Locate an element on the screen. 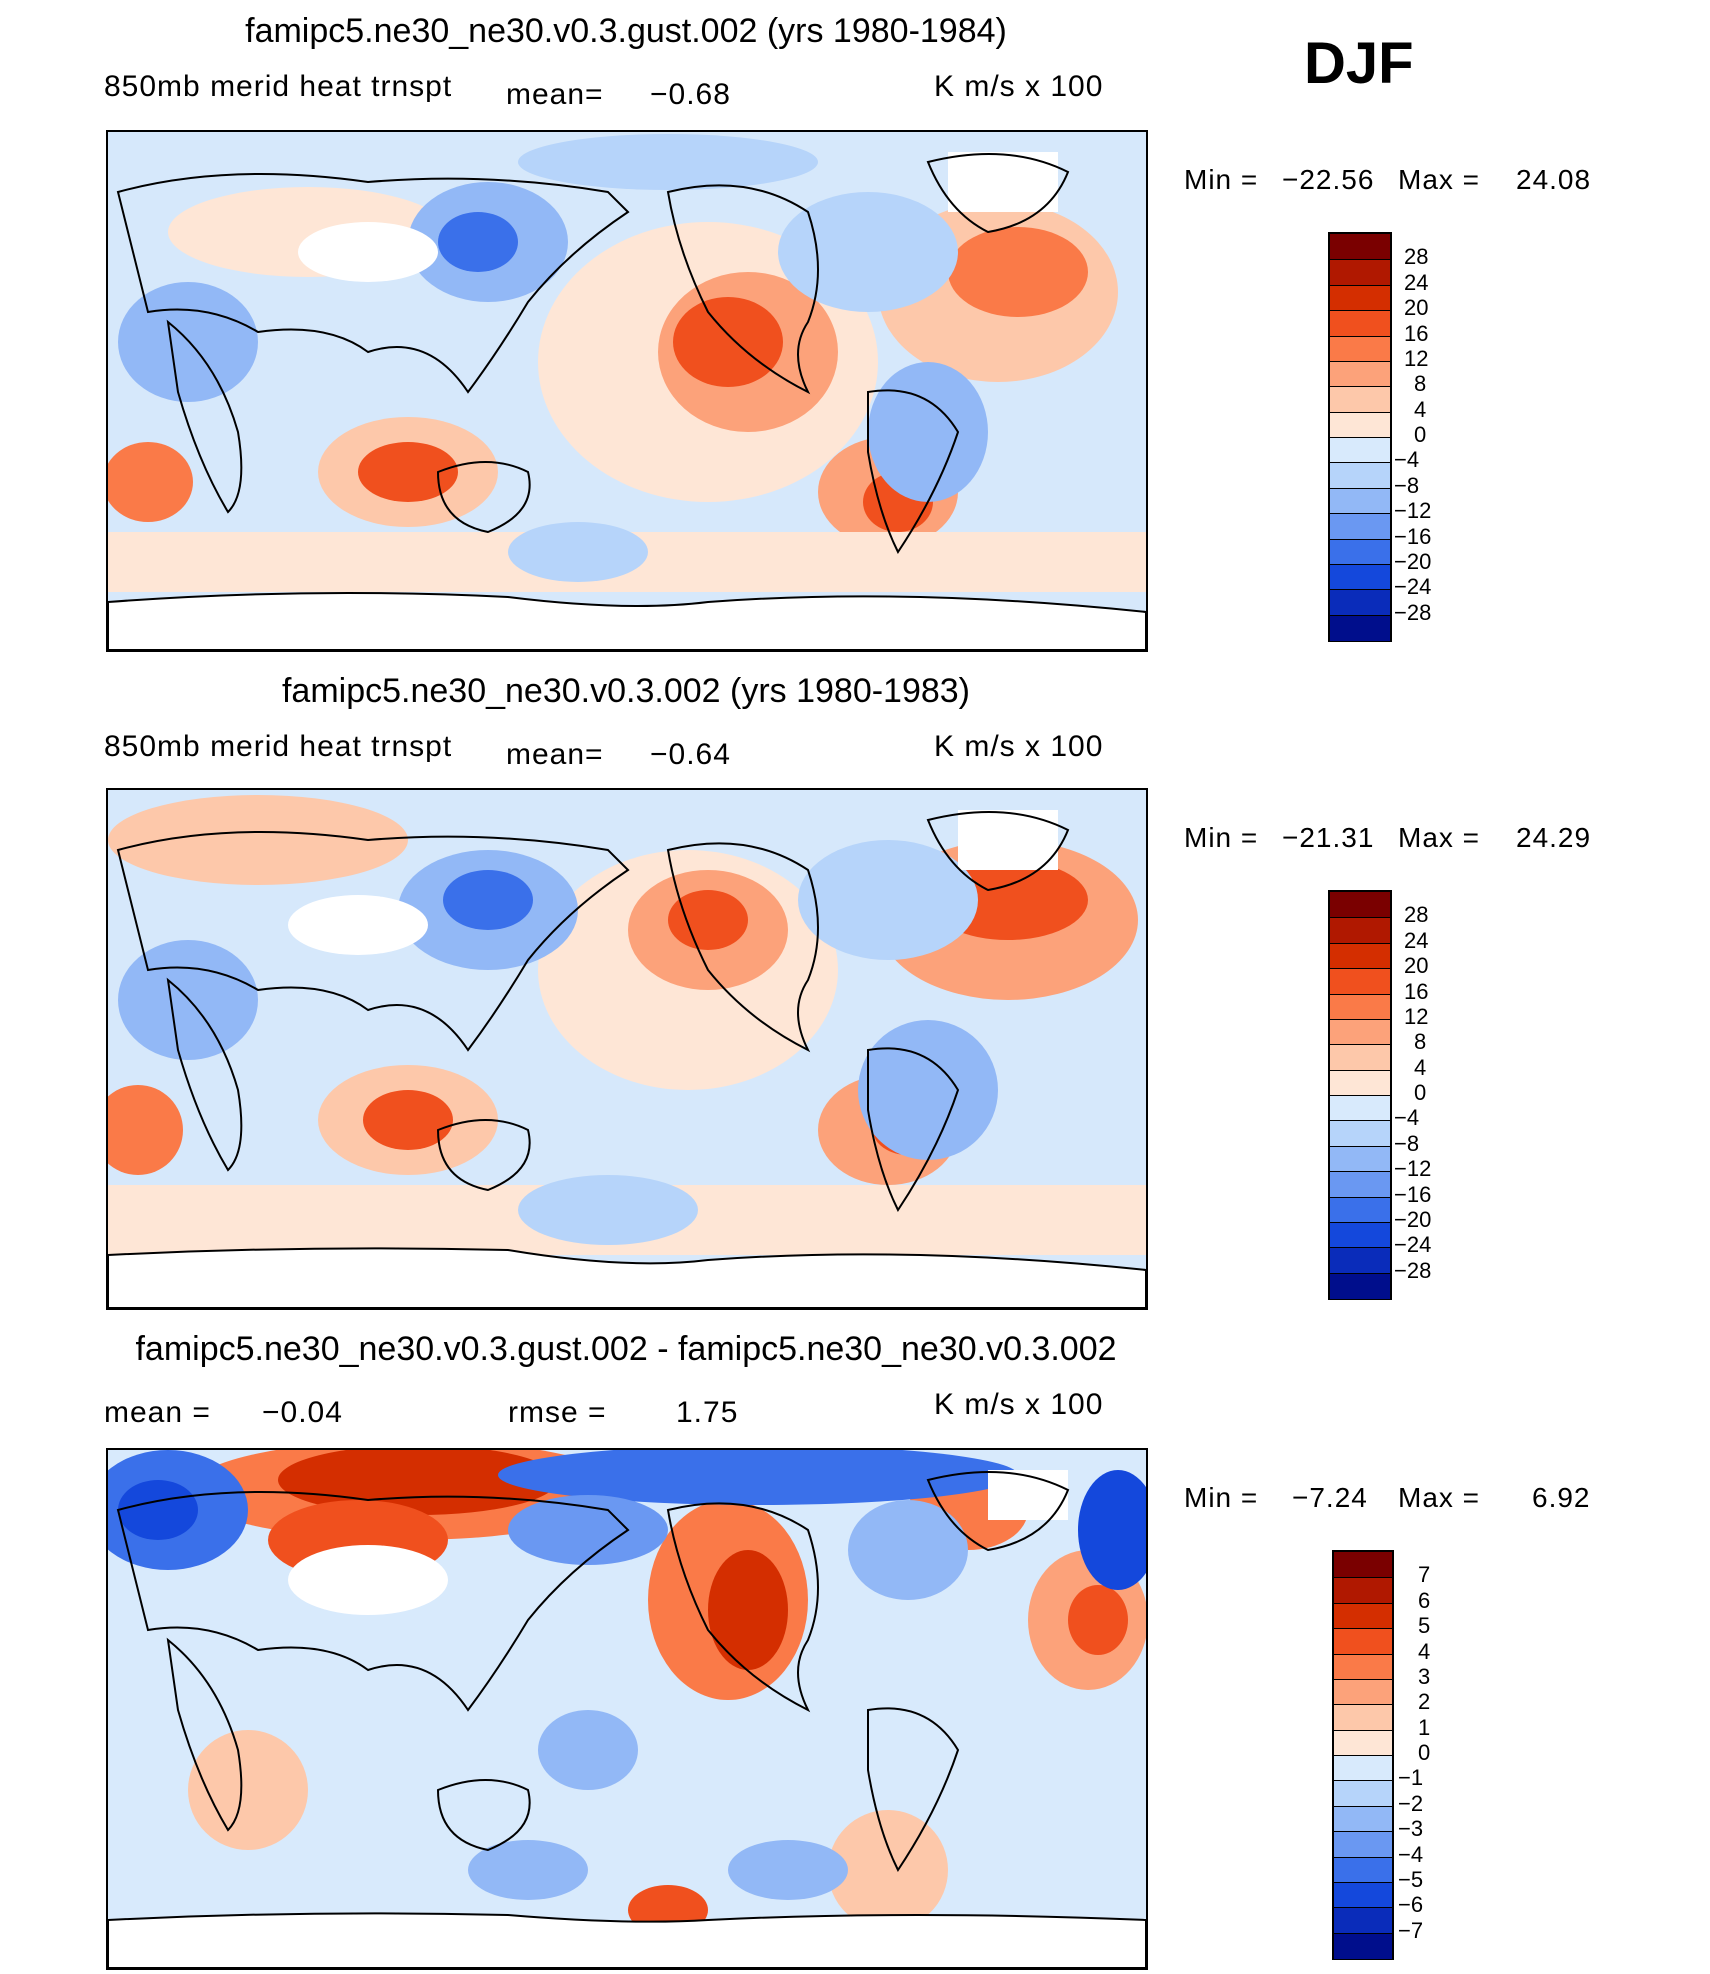  panel-1-max-value: 24.08 is located at coordinates (1554, 179).